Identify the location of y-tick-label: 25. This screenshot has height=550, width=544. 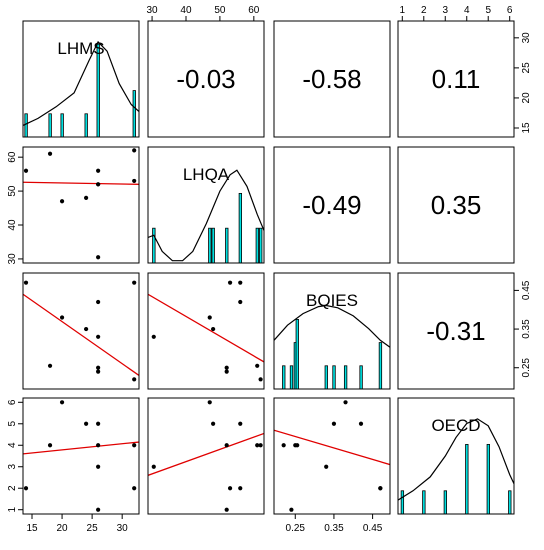
(526, 68).